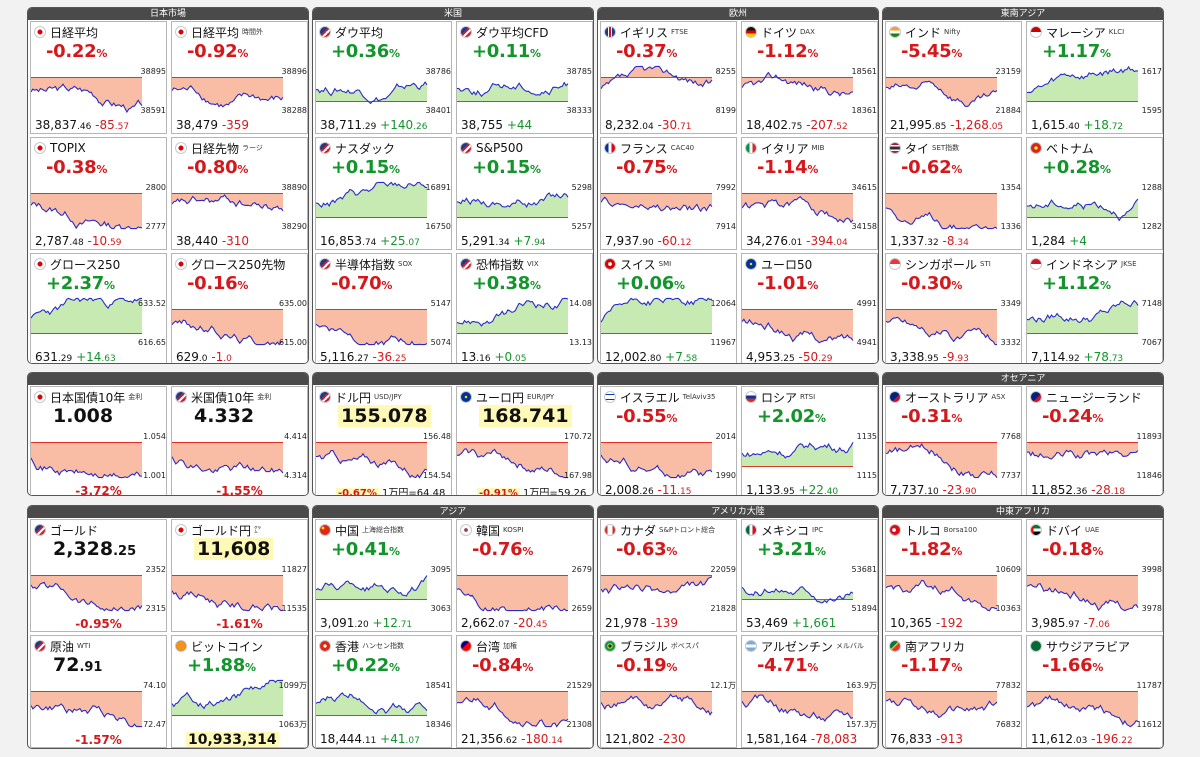 Image resolution: width=1200 pixels, height=757 pixels. I want to click on change-percent-value: -0.63, so click(641, 549).